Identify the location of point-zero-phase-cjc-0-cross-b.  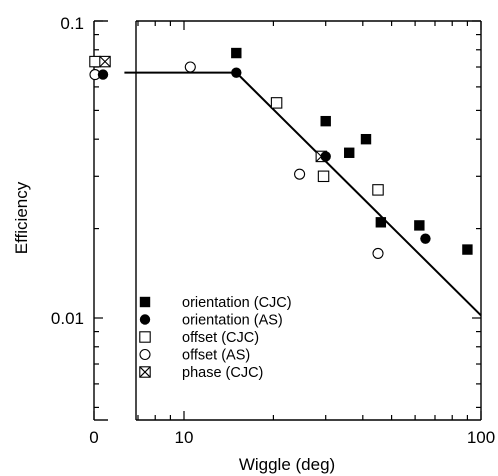
(105, 62).